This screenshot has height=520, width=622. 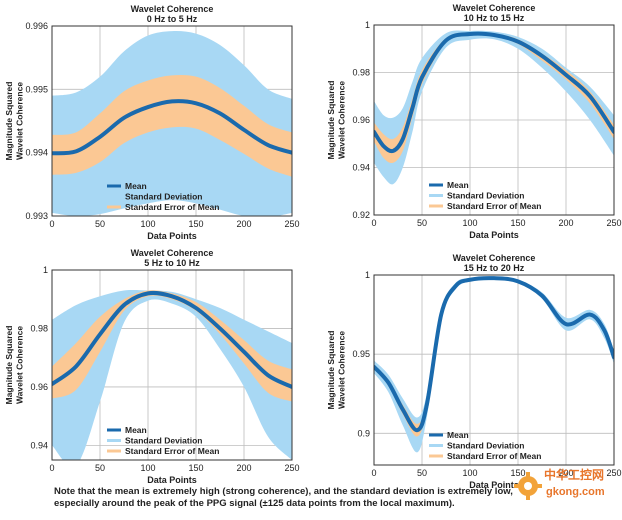 What do you see at coordinates (36, 89) in the screenshot?
I see `y-tick-label: 0.995` at bounding box center [36, 89].